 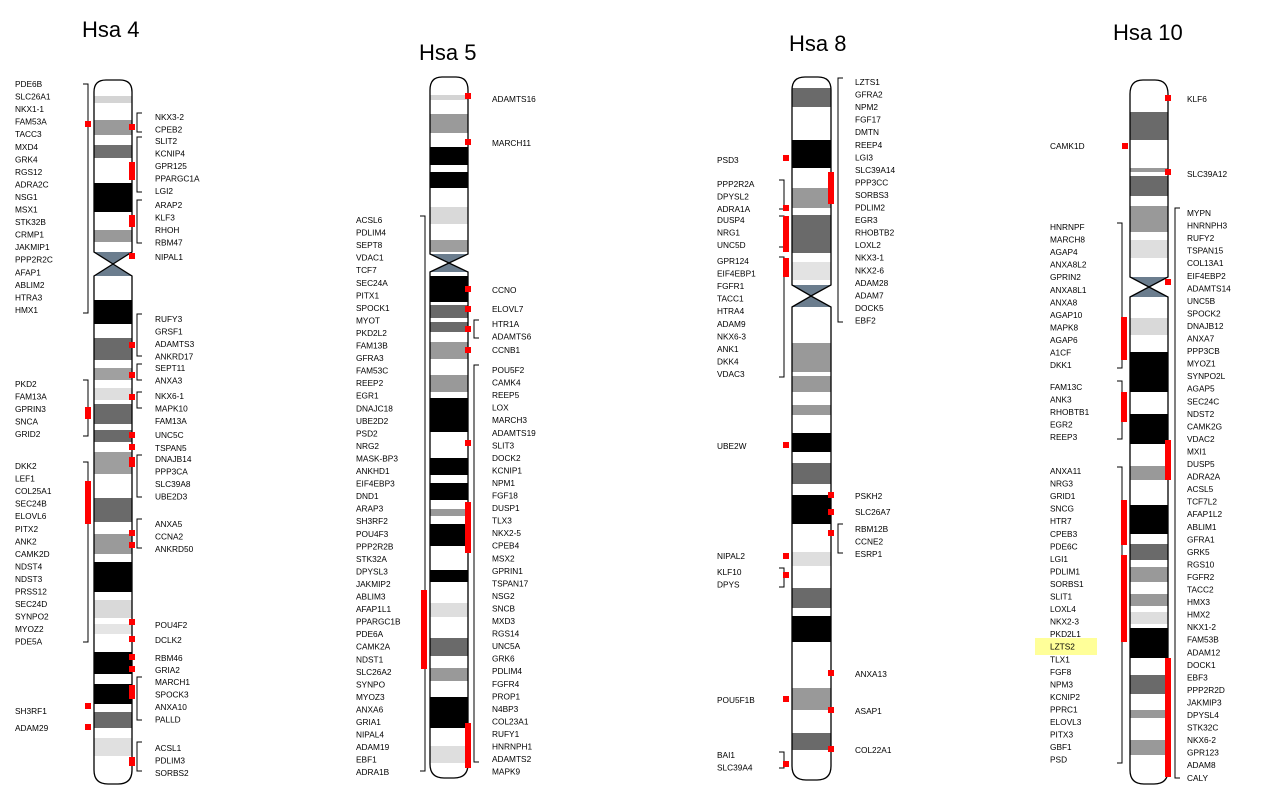 I want to click on gene-label: NPM3, so click(x=1061, y=684).